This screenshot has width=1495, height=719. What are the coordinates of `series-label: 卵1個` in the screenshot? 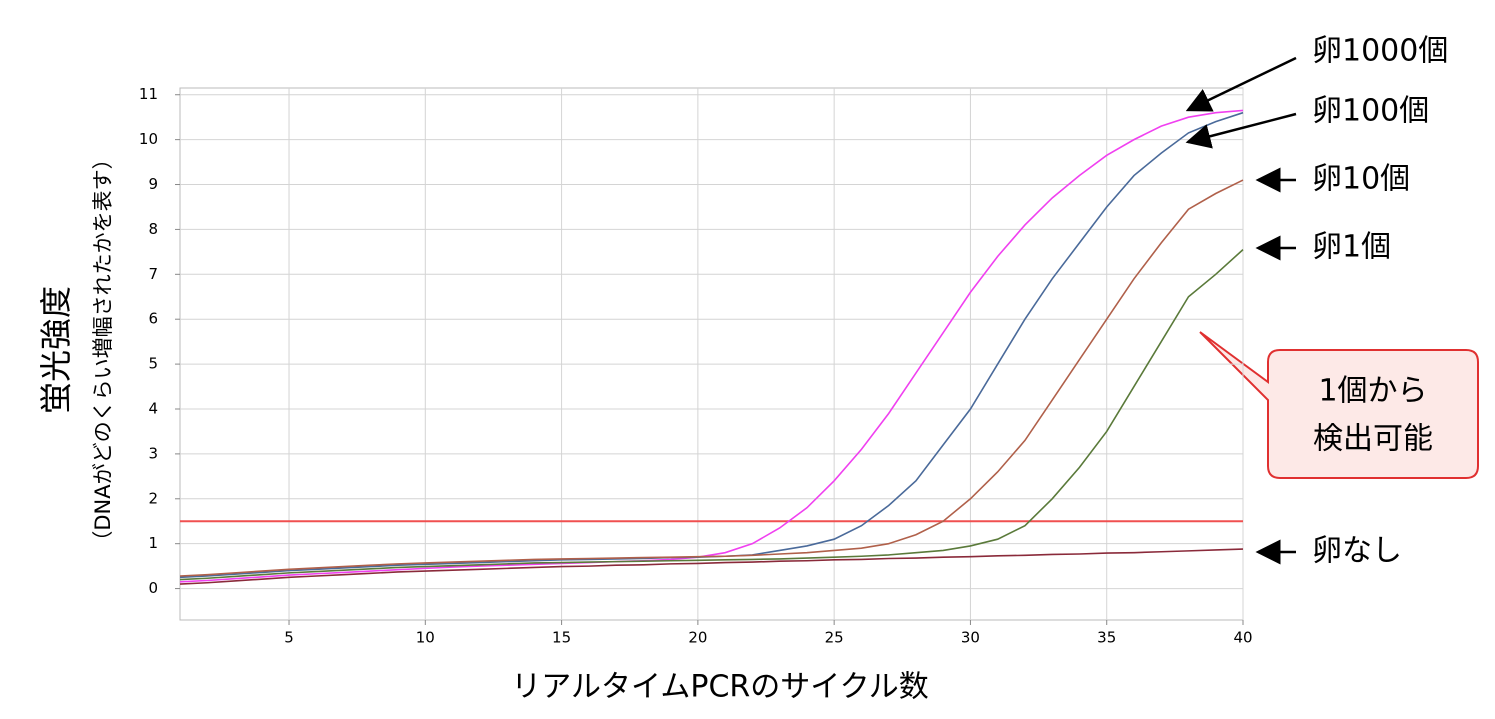 It's located at (1351, 247).